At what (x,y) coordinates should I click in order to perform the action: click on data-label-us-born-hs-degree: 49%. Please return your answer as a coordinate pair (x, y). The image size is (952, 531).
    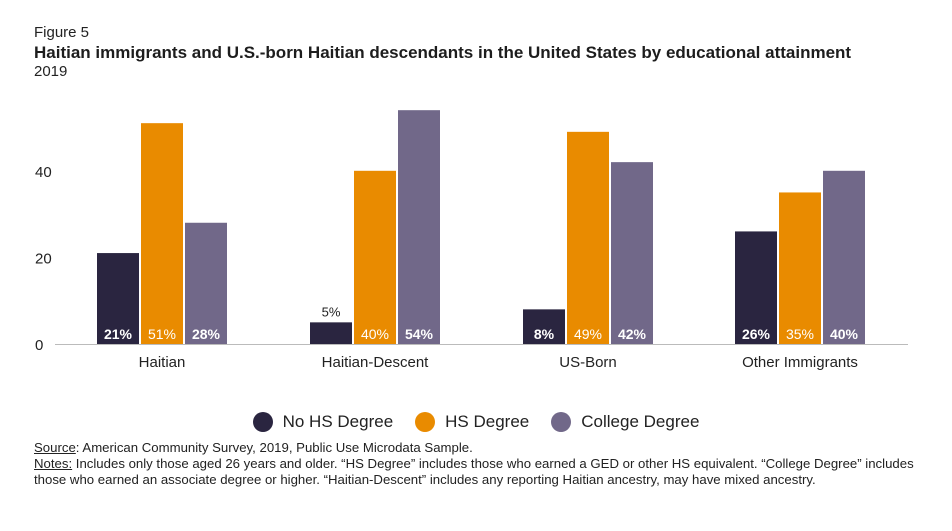
    Looking at the image, I should click on (588, 334).